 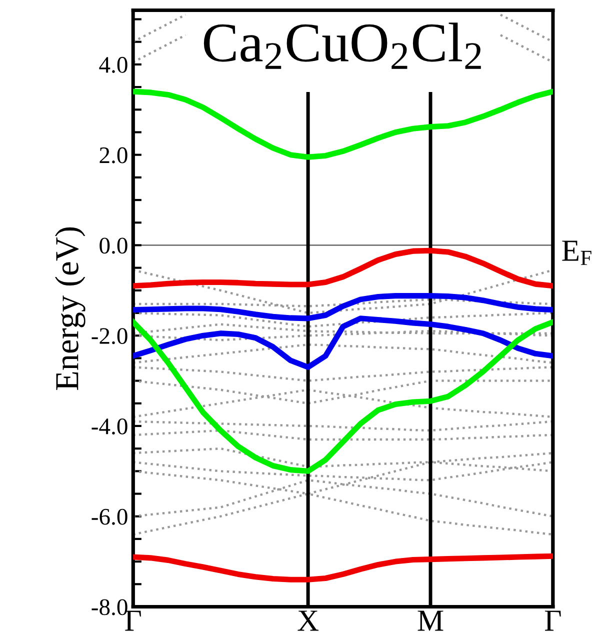 I want to click on y-tick-label: -6.0, so click(x=110, y=516).